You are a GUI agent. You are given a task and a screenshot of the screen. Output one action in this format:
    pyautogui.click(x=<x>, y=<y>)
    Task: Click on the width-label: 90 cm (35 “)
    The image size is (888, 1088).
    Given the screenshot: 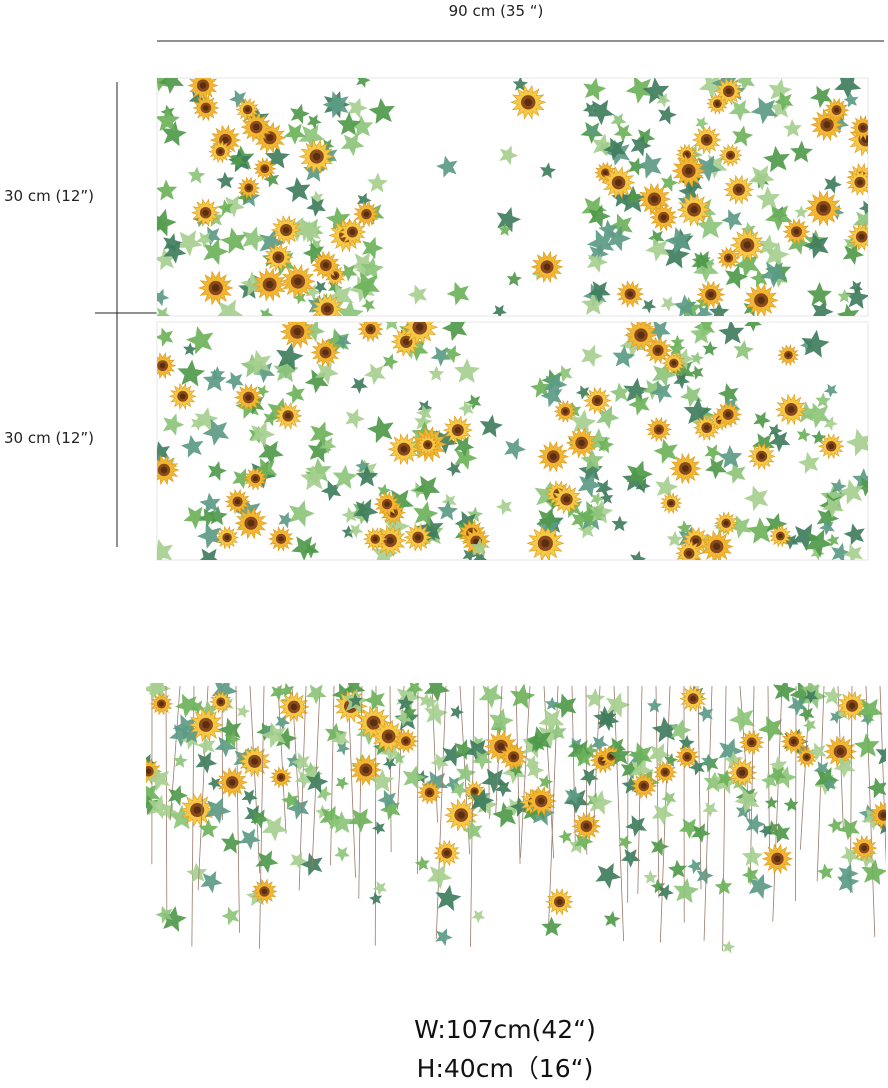 What is the action you would take?
    pyautogui.click(x=496, y=11)
    